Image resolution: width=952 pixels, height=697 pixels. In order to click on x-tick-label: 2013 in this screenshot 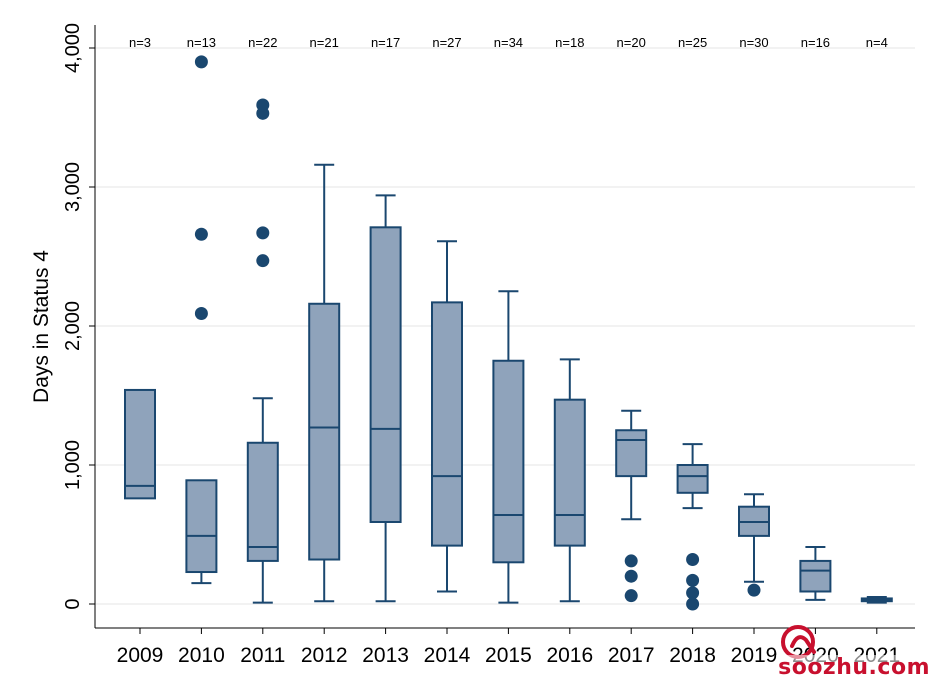, I will do `click(385, 655)`.